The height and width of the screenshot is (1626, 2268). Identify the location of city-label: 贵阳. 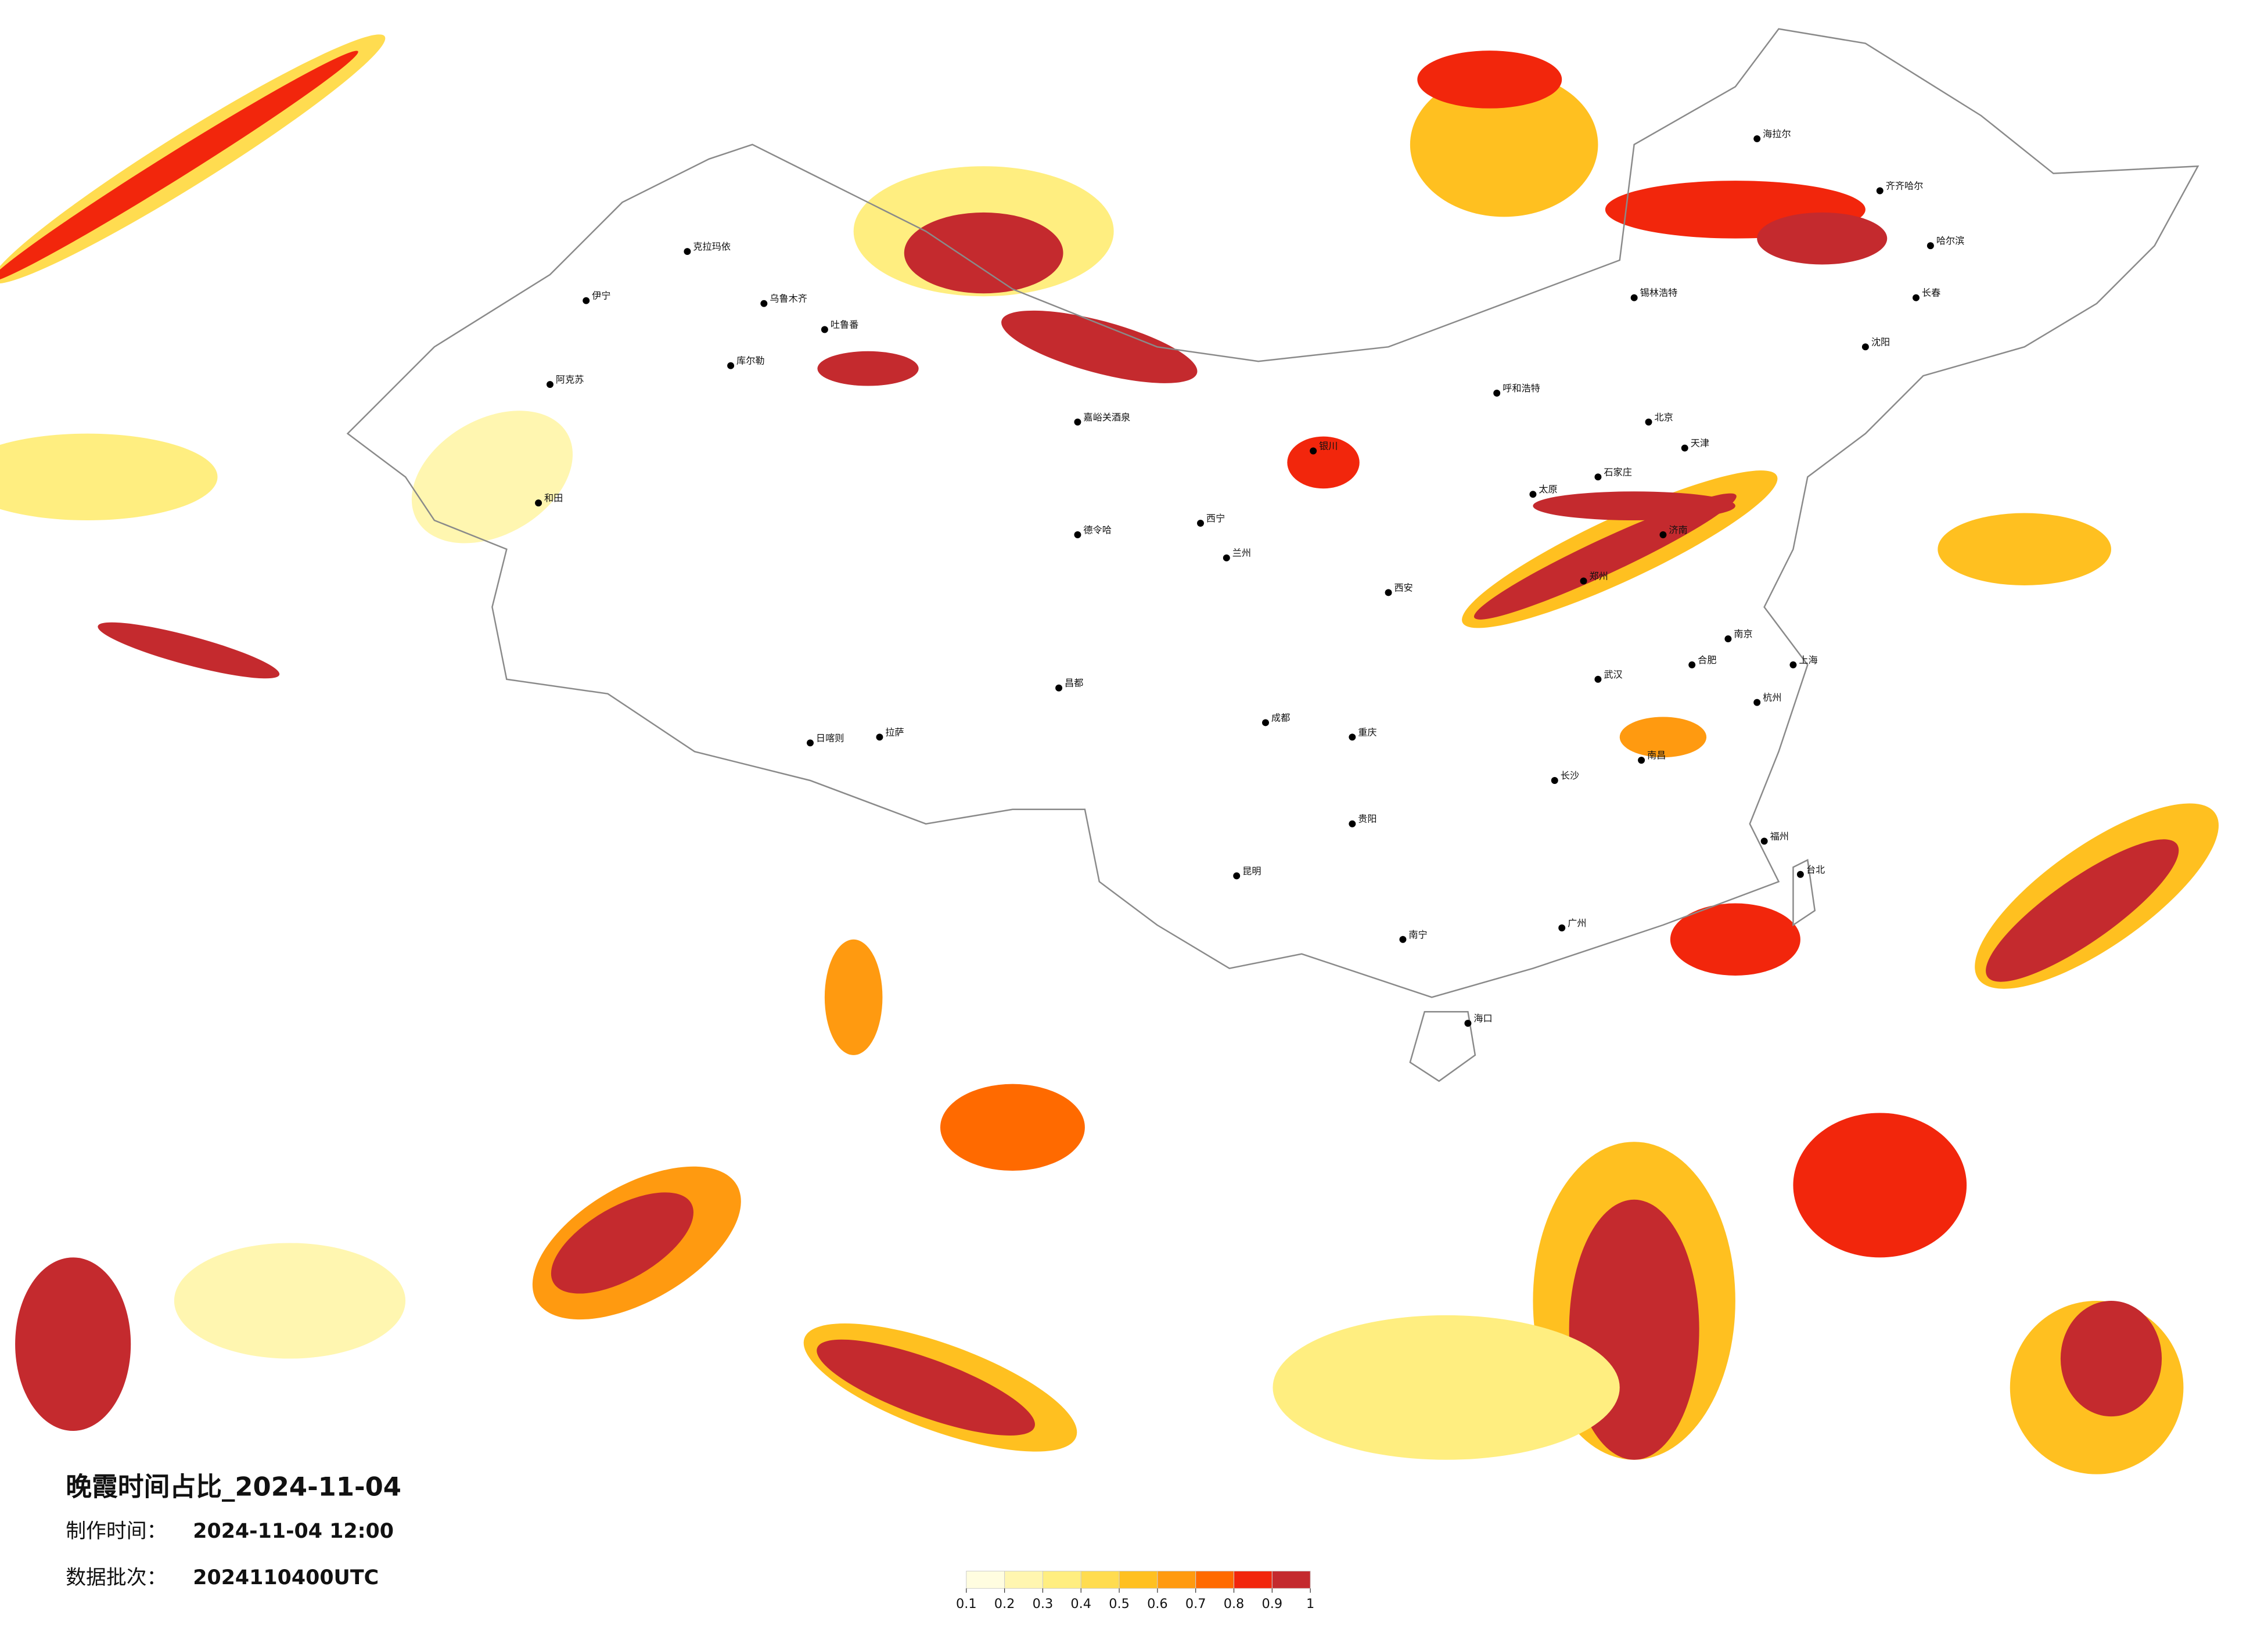
(1367, 819).